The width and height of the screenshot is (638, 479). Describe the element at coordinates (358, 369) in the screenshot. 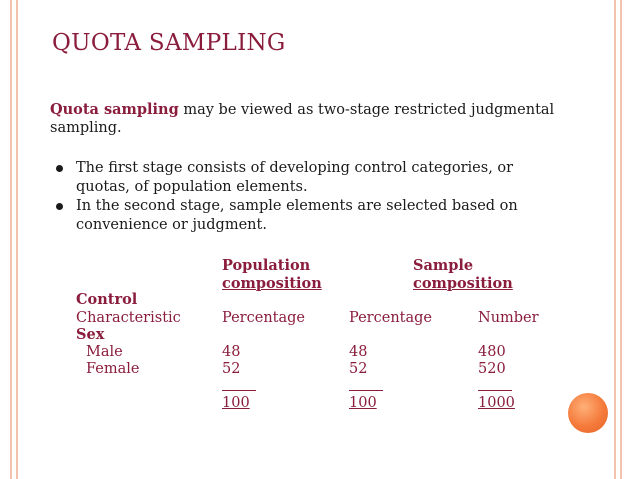

I see `cell-female-sample-pct: 52` at that location.